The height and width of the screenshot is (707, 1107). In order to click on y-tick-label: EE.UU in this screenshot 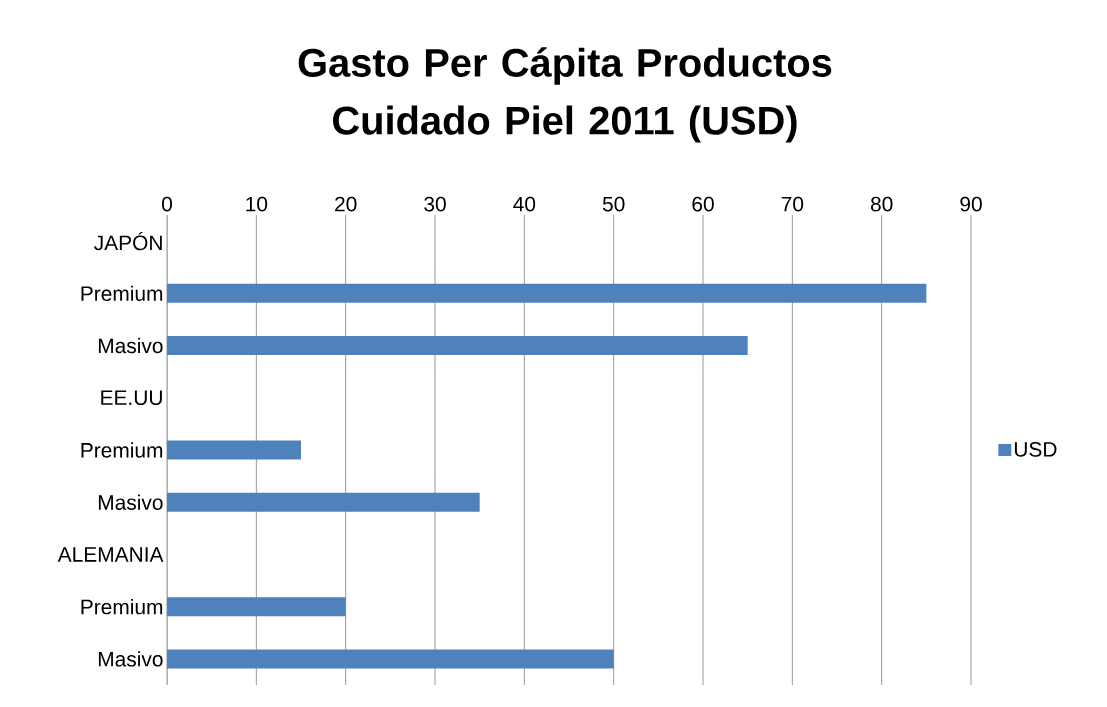, I will do `click(131, 398)`.